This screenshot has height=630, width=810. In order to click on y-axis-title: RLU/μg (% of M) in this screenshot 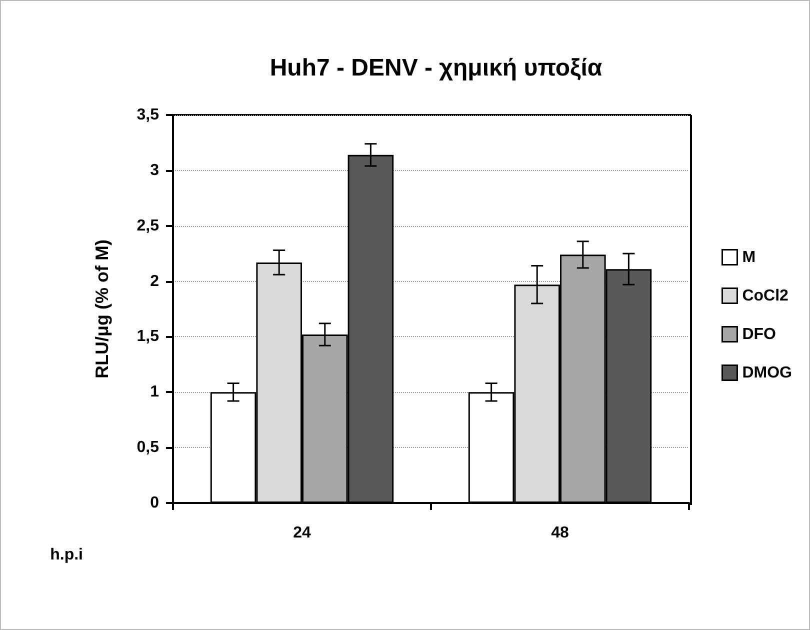, I will do `click(102, 309)`.